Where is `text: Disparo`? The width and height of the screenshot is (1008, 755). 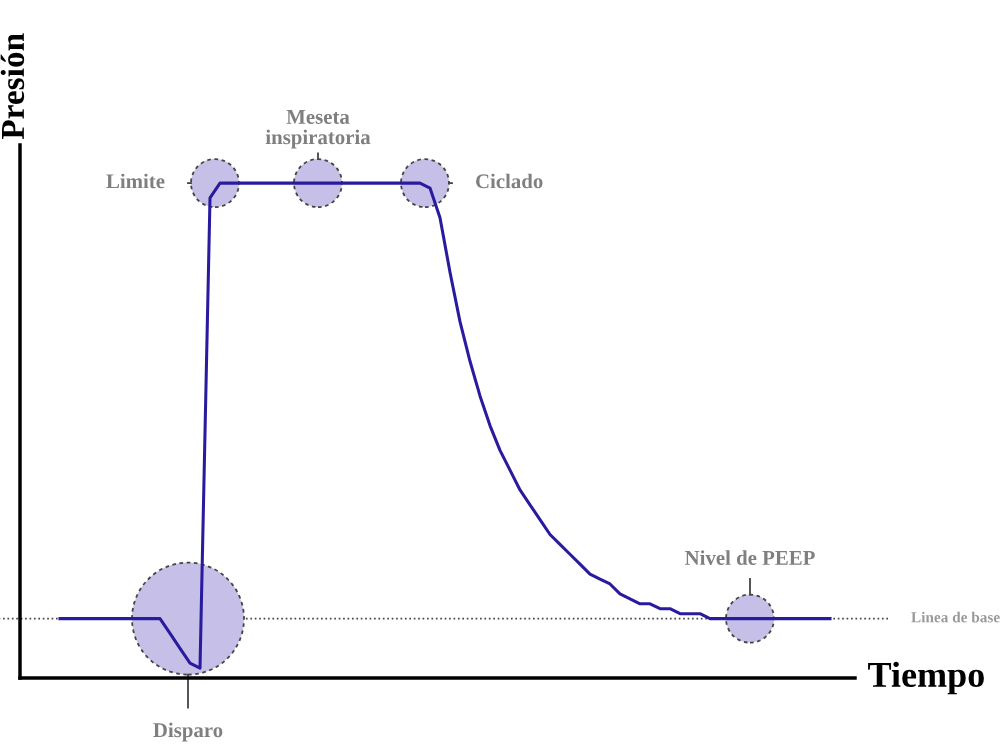
text: Disparo is located at coordinates (188, 732).